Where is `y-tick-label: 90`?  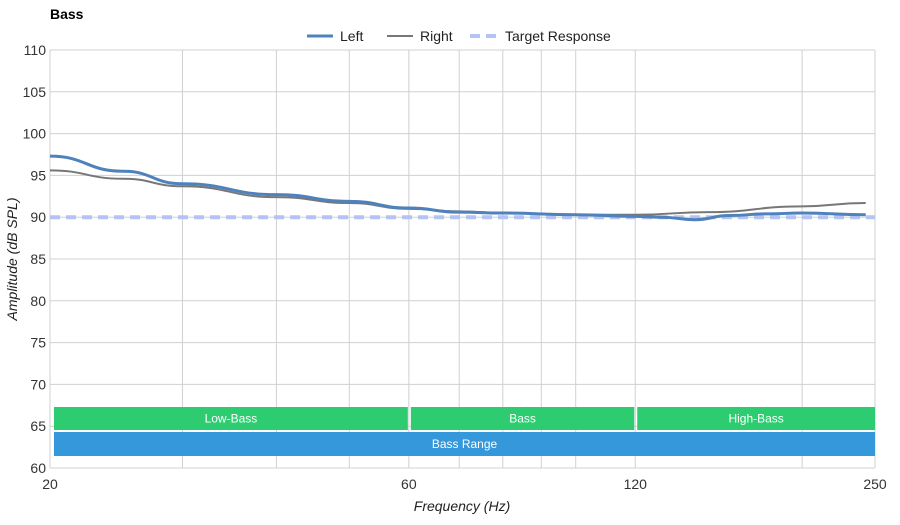
y-tick-label: 90 is located at coordinates (38, 217).